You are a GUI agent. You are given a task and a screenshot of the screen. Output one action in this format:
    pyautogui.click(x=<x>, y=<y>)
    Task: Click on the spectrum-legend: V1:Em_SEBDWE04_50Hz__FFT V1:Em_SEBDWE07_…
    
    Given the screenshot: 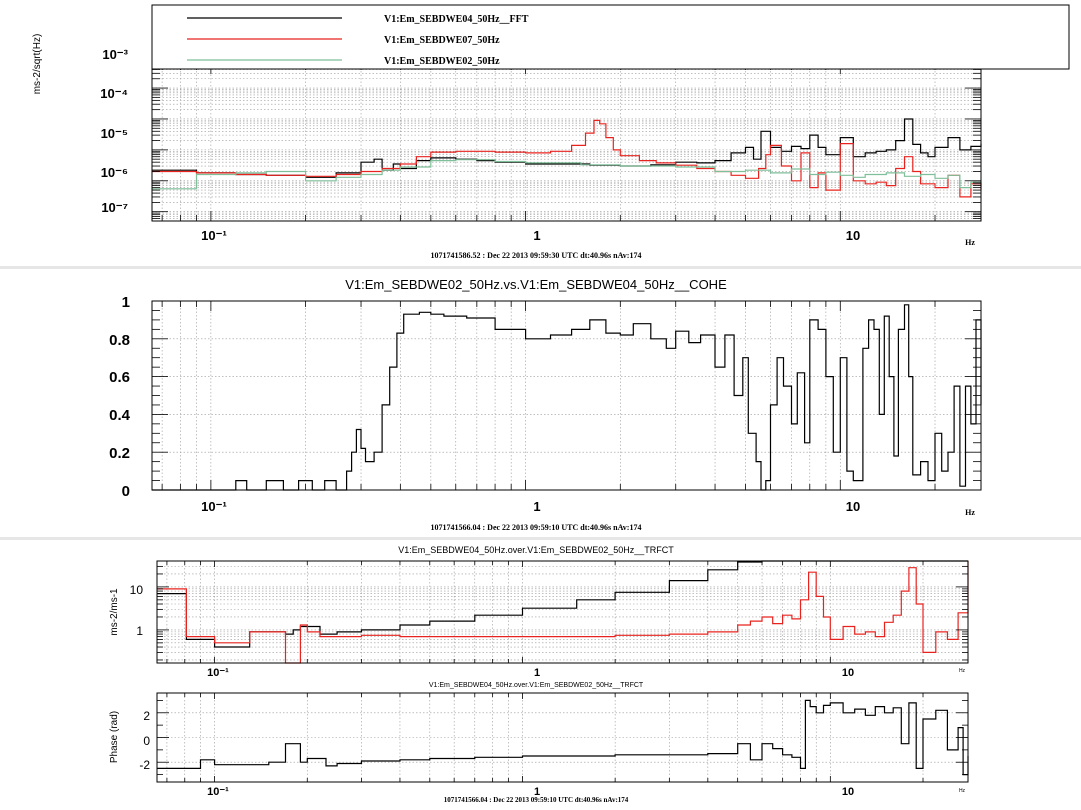 What is the action you would take?
    pyautogui.click(x=610, y=37)
    